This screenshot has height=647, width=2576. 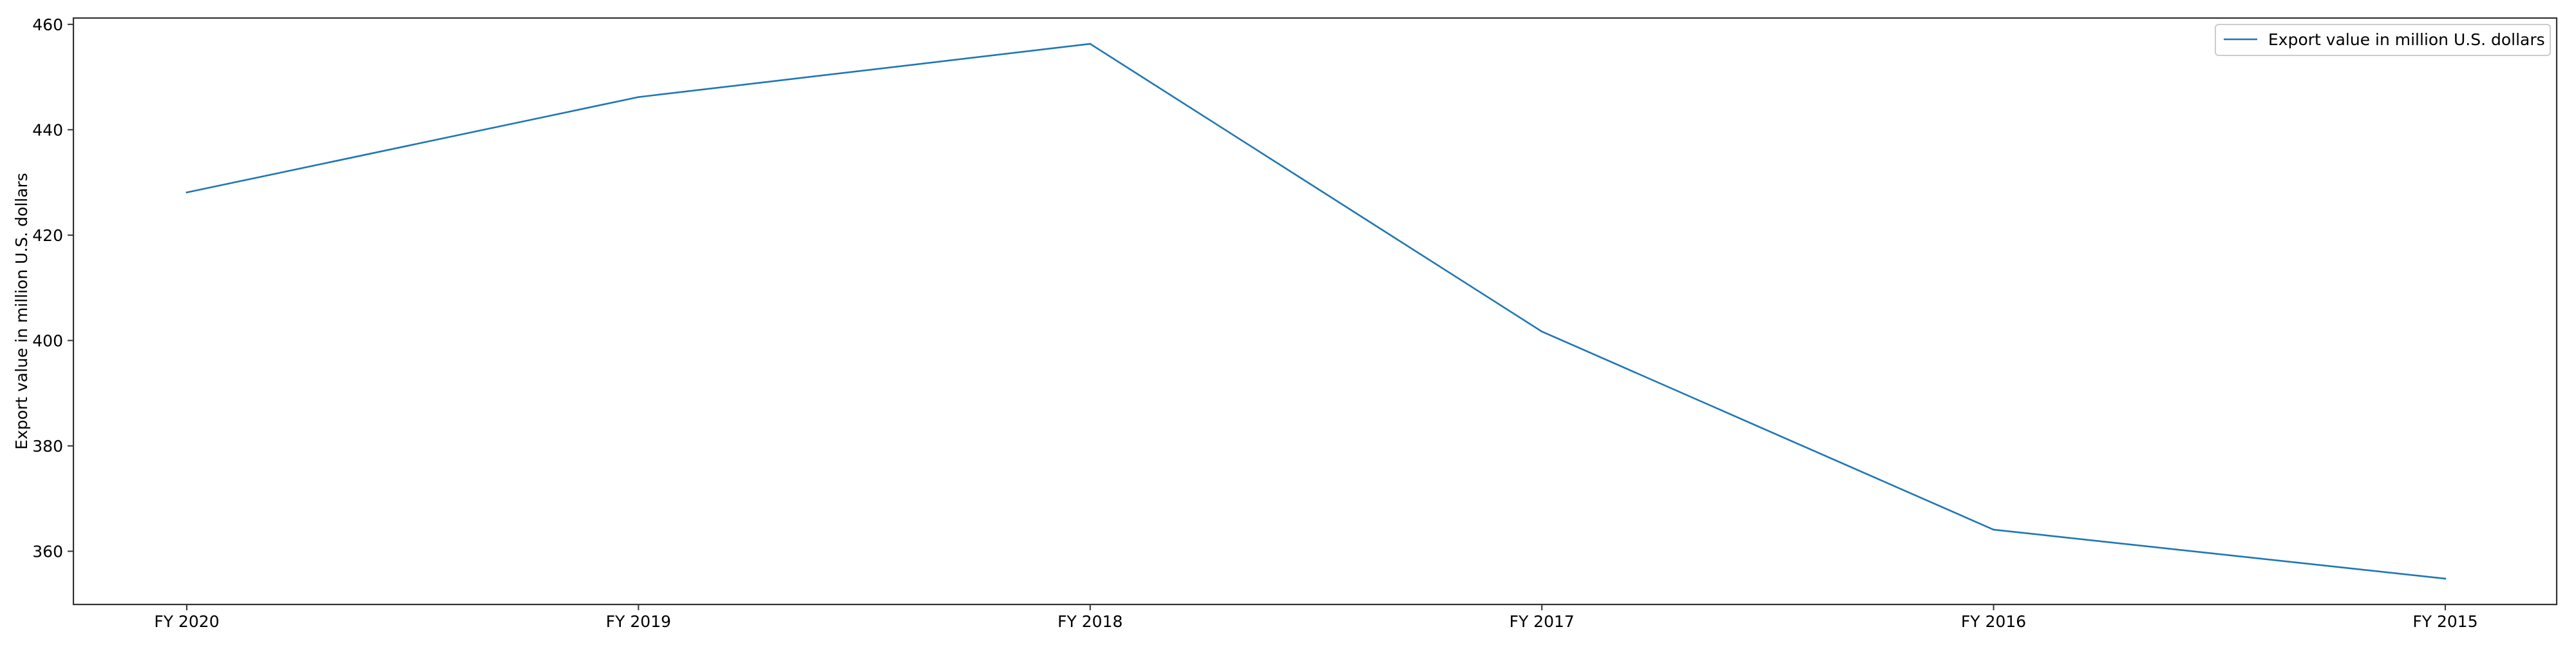 What do you see at coordinates (48, 24) in the screenshot?
I see `y-tick-label: 460` at bounding box center [48, 24].